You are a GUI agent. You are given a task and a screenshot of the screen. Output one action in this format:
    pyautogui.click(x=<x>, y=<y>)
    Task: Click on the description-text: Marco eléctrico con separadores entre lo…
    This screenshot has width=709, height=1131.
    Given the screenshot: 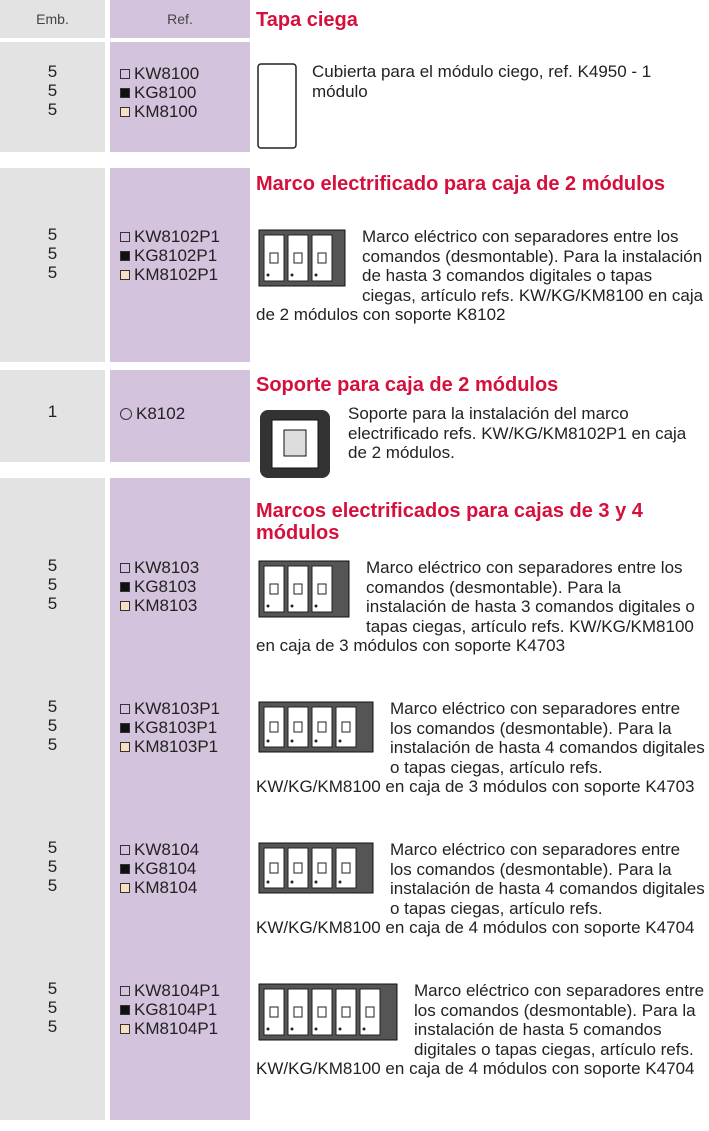 What is the action you would take?
    pyautogui.click(x=475, y=606)
    